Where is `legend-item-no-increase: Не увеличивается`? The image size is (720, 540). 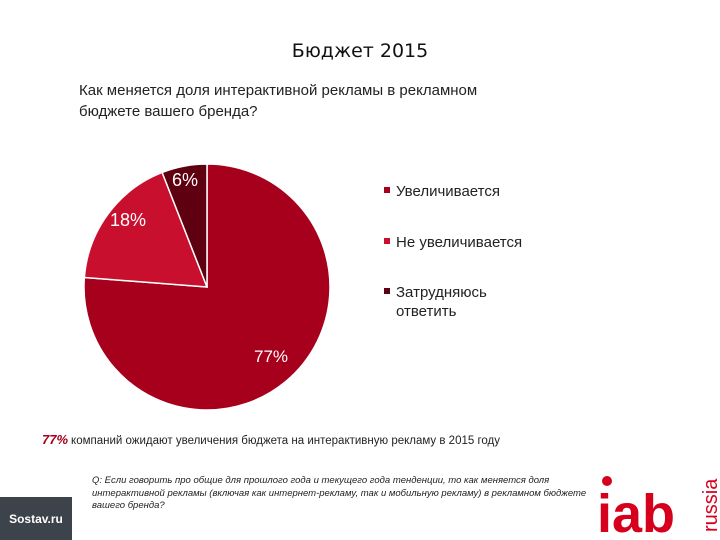
legend-item-no-increase: Не увеличивается is located at coordinates (453, 242).